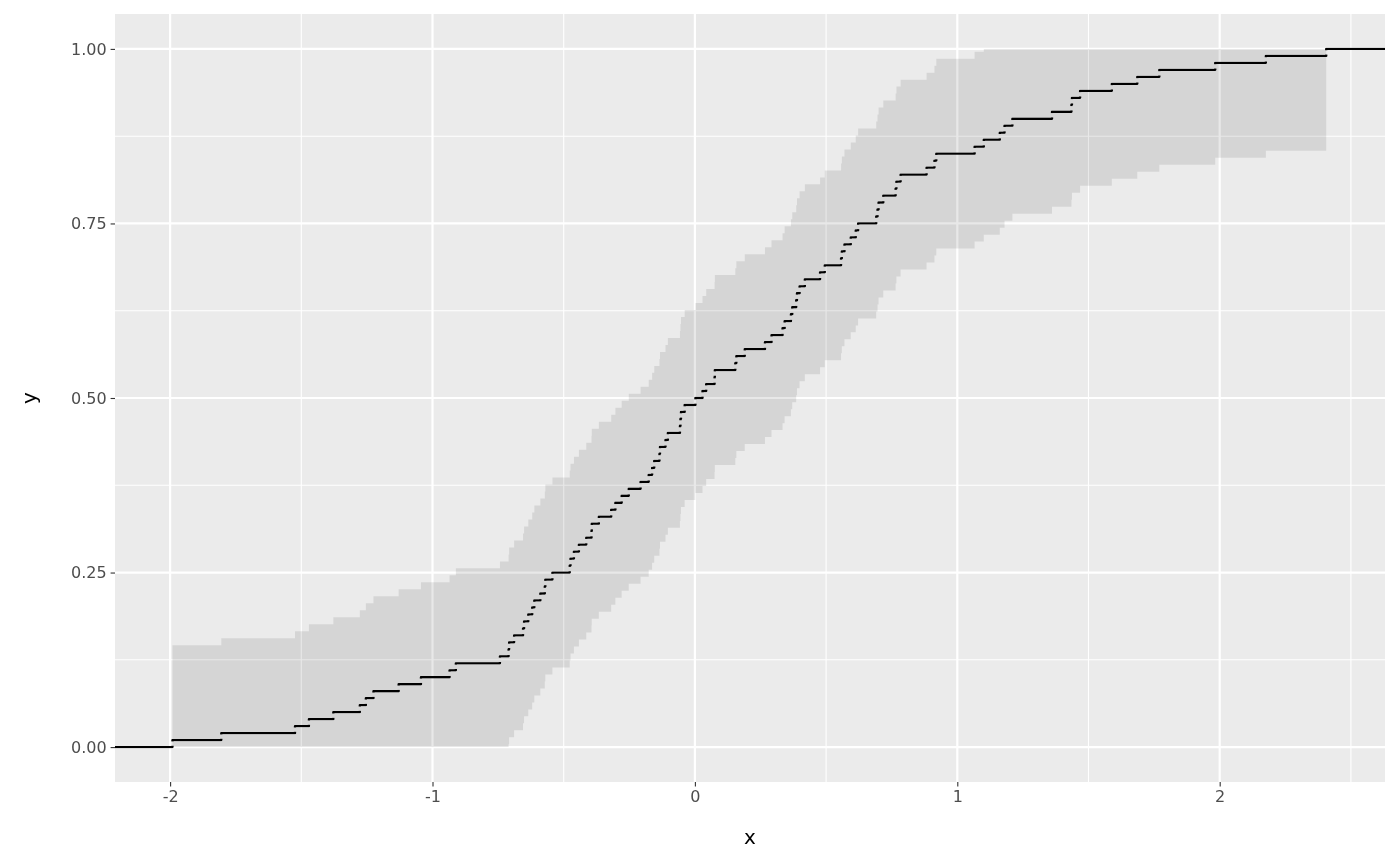  Describe the element at coordinates (88, 398) in the screenshot. I see `y-tick-label: 0.50` at that location.